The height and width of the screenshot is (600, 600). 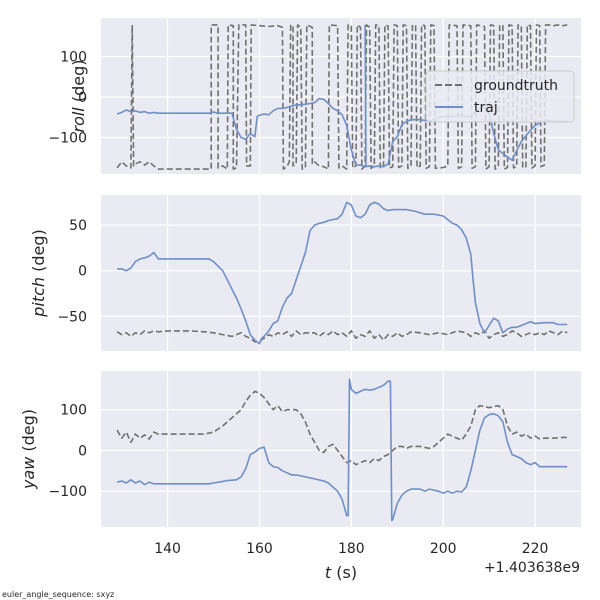 I want to click on roll-traj-wrap-line, so click(x=365, y=95).